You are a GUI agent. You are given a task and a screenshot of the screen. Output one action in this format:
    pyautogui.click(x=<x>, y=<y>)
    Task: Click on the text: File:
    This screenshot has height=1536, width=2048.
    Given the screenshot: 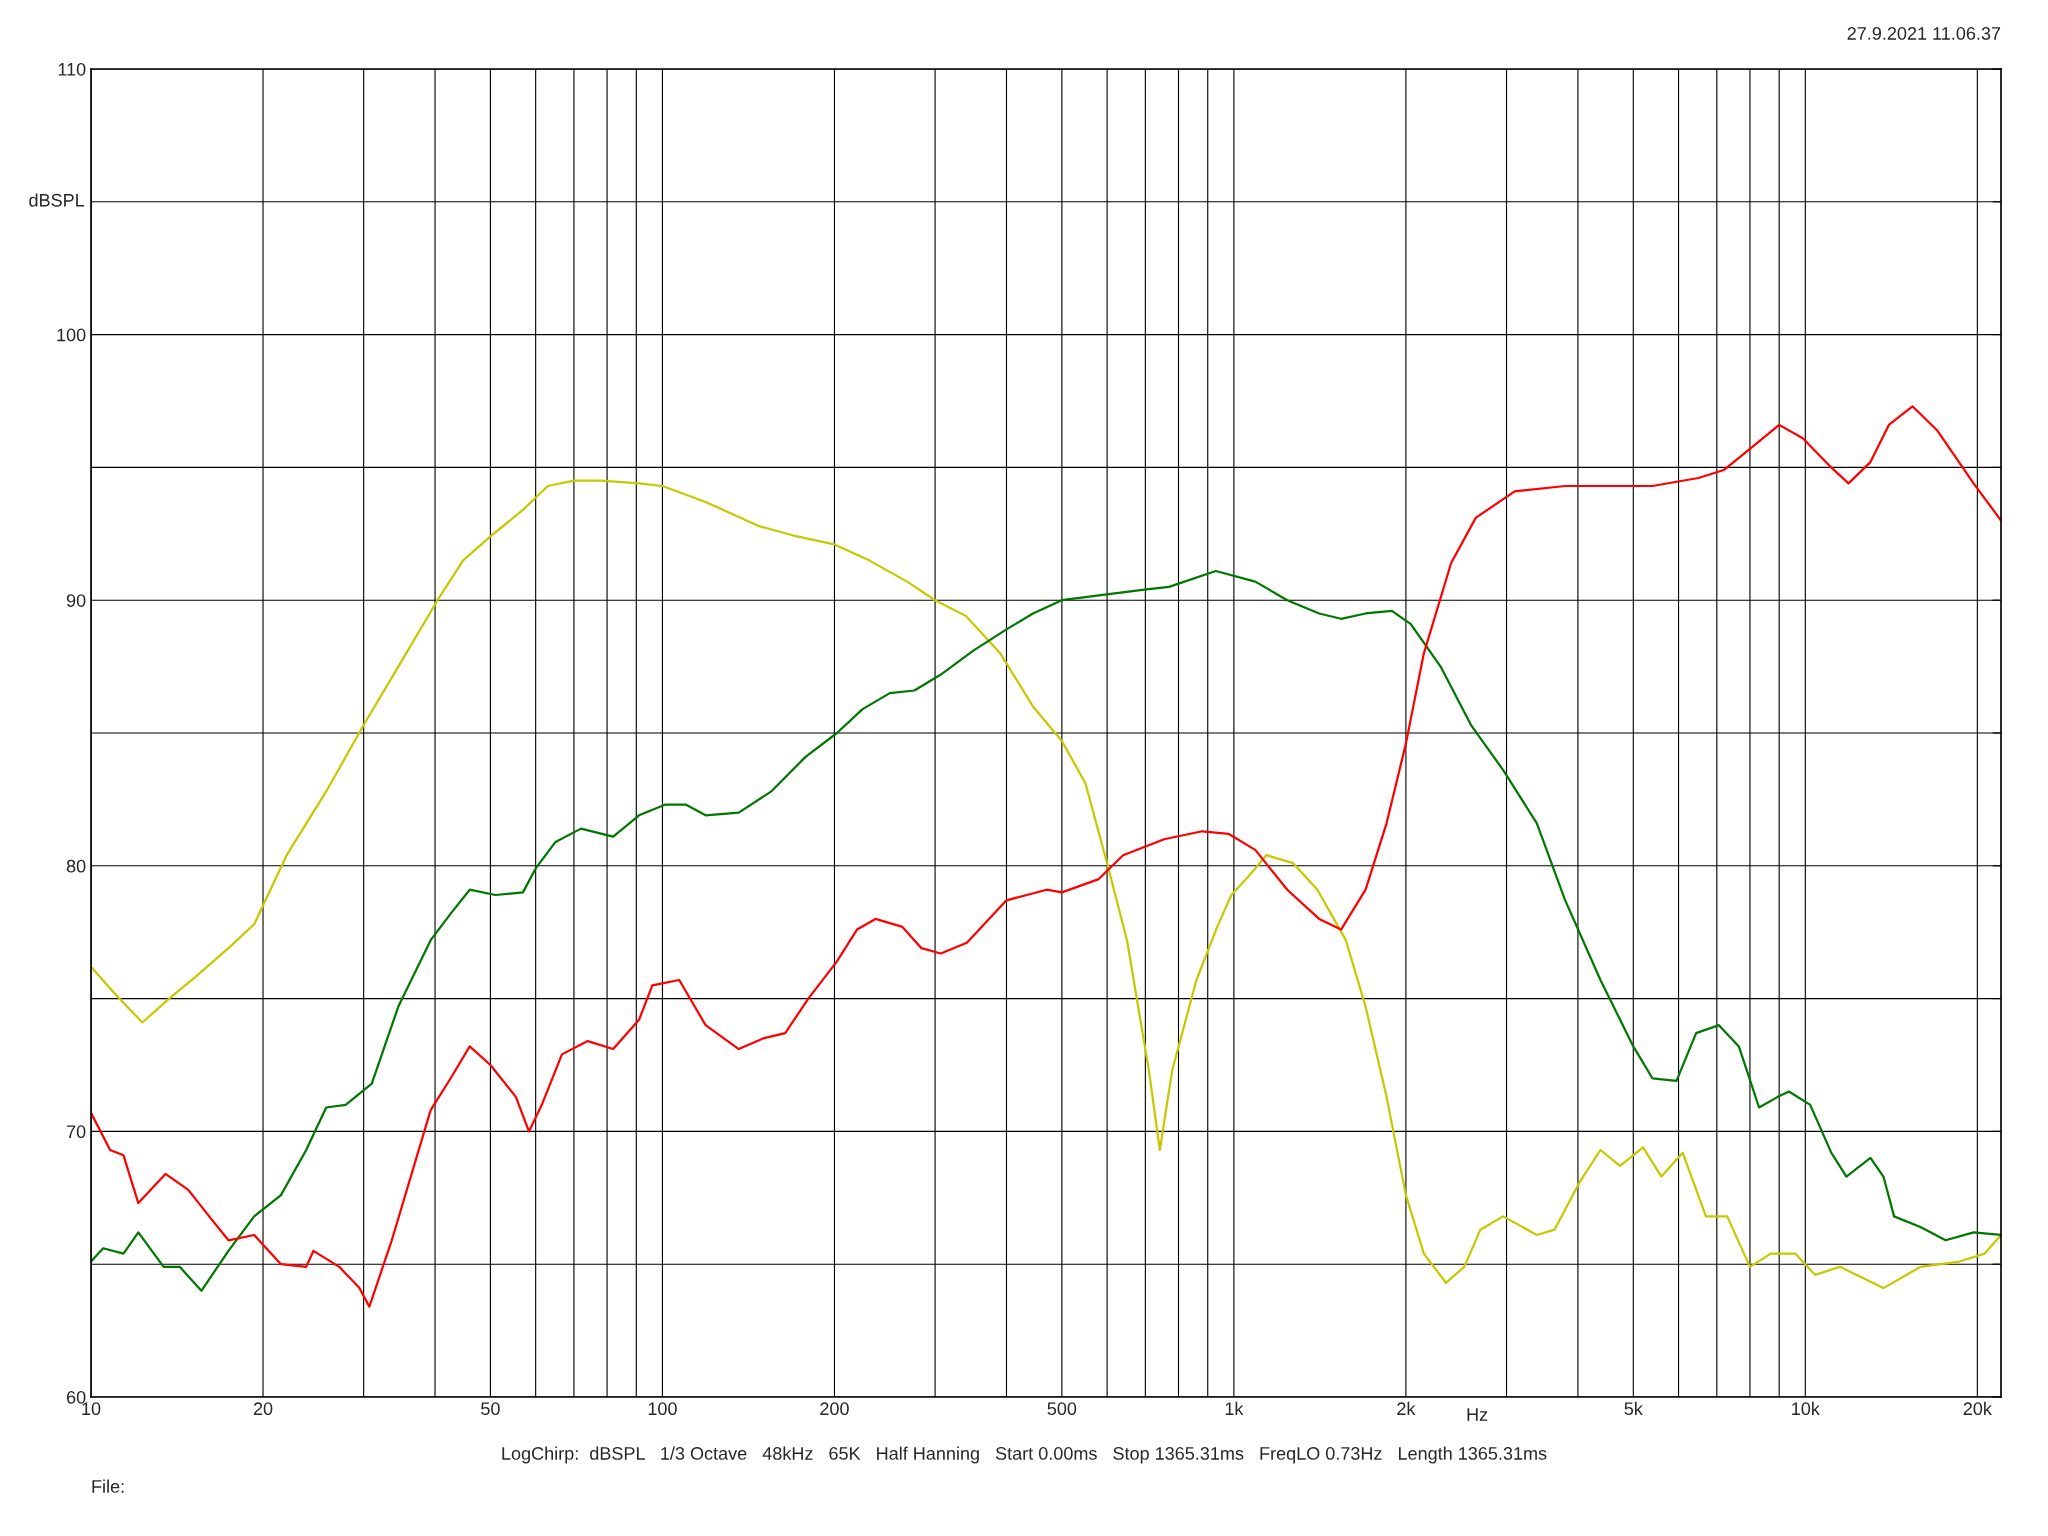 What is the action you would take?
    pyautogui.click(x=108, y=1486)
    